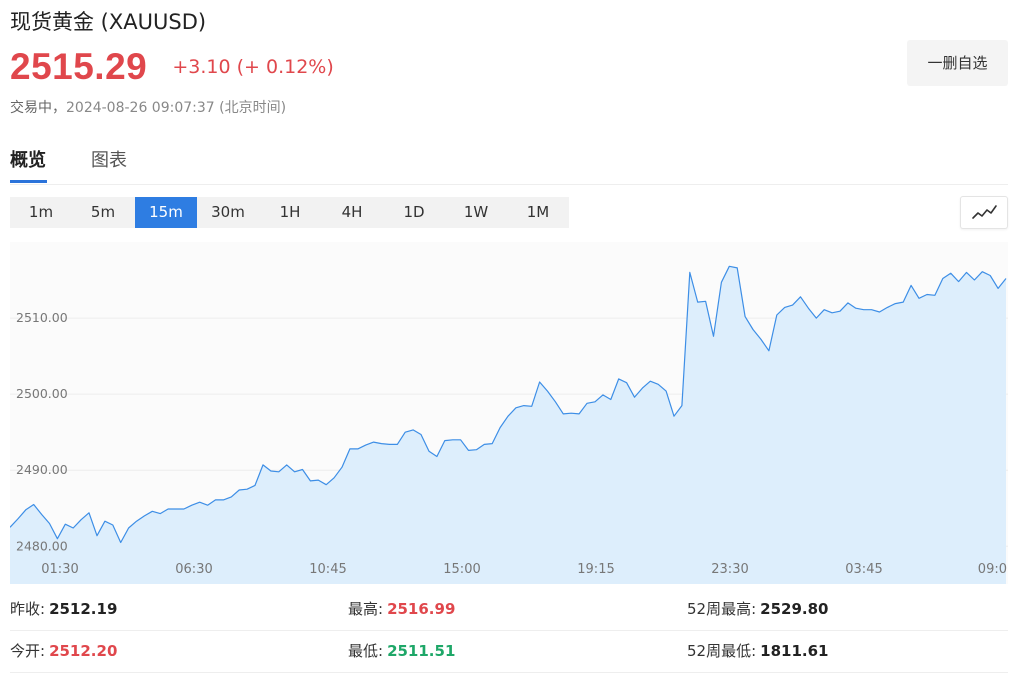 The image size is (1024, 676). I want to click on period-1h: 1H, so click(290, 212).